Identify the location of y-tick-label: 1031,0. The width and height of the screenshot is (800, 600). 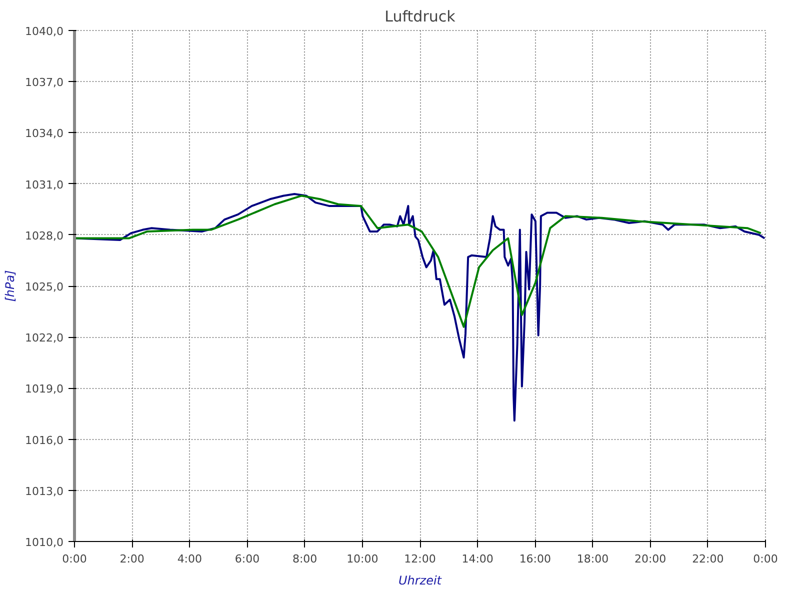
(44, 185).